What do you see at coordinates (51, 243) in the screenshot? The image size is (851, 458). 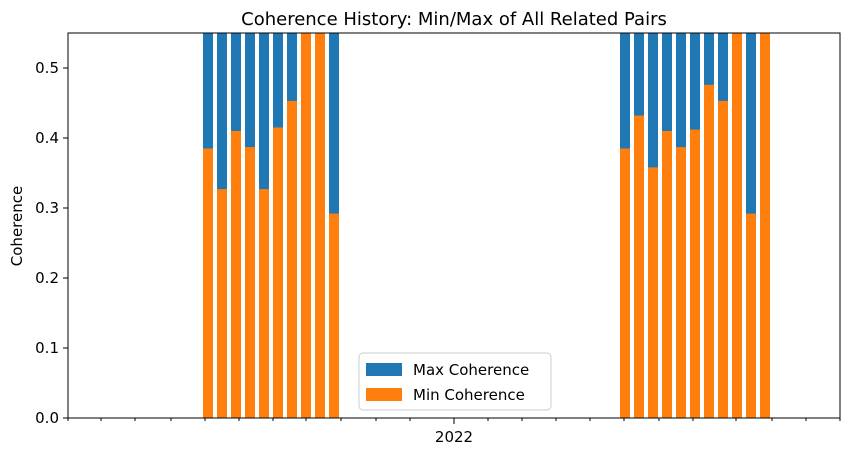 I see `y-axis: 0.0 0.1 0.2 0.3 0.4 0.5` at bounding box center [51, 243].